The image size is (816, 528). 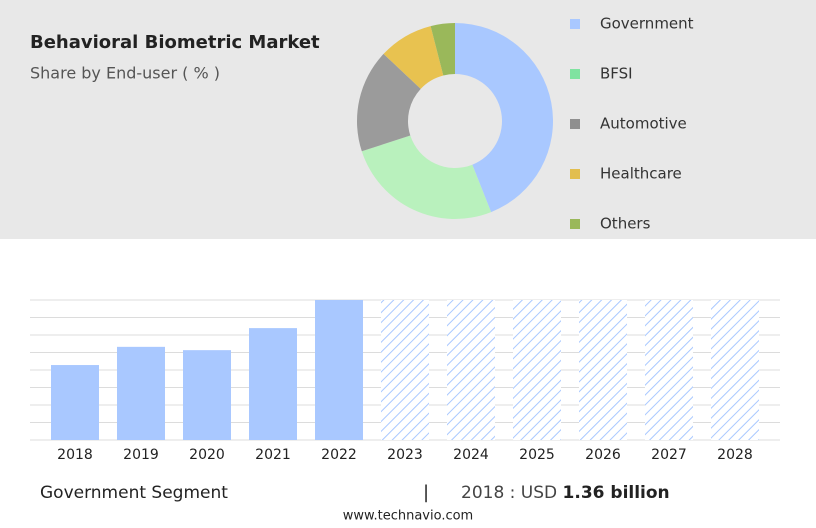 I want to click on x-tick-label: 2022, so click(x=339, y=455).